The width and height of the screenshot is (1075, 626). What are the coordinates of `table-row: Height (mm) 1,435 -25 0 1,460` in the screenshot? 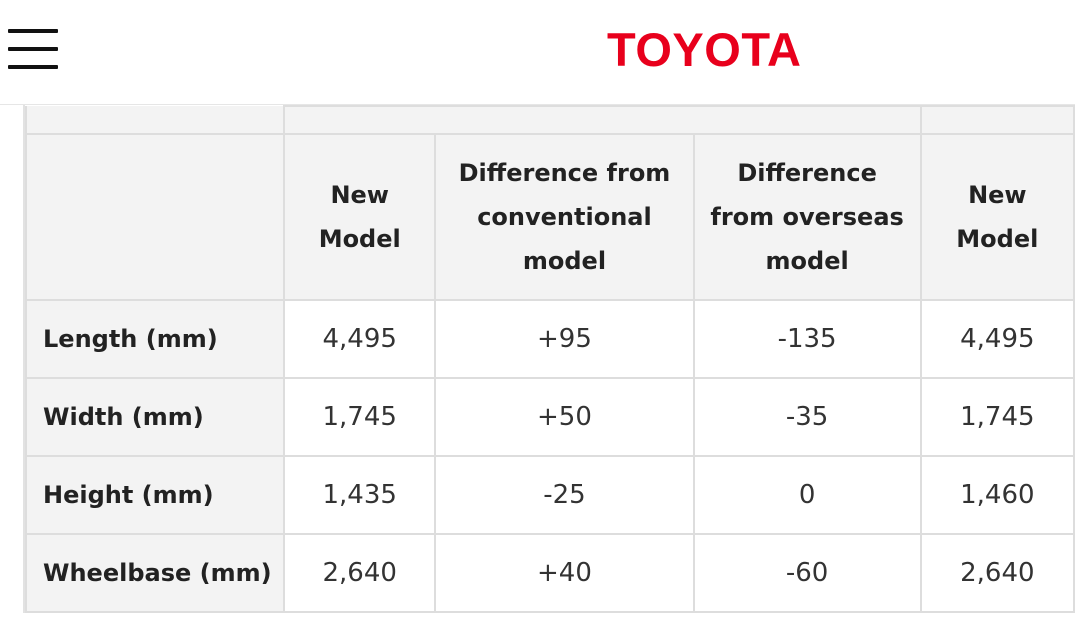 It's located at (549, 495).